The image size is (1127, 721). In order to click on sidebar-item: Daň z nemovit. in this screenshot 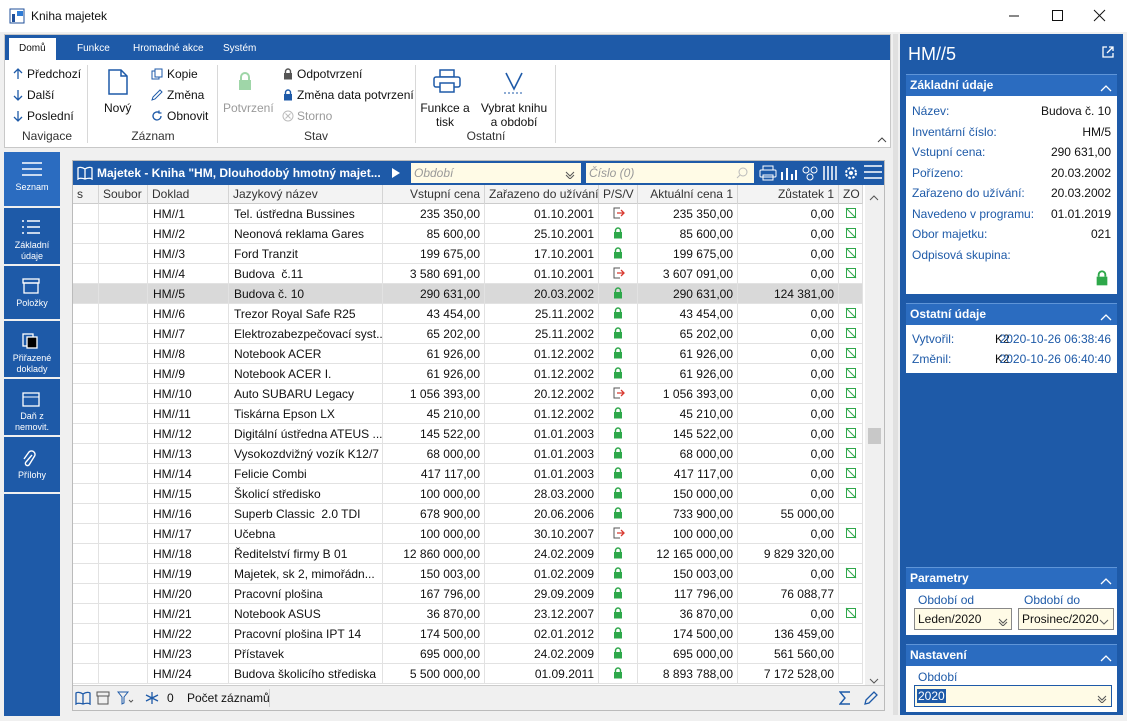, I will do `click(32, 409)`.